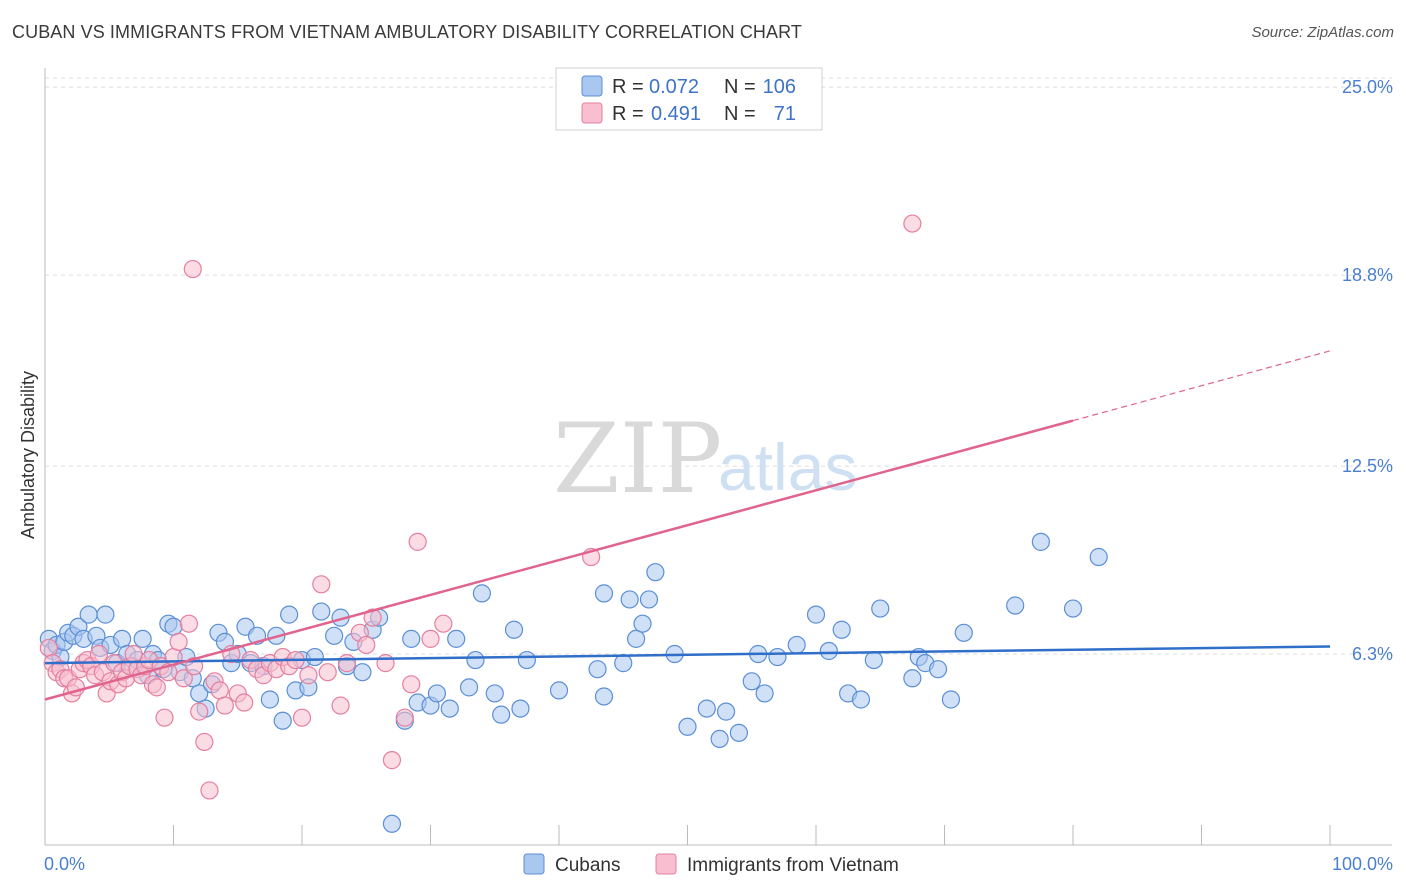 The height and width of the screenshot is (892, 1406). I want to click on legend-r-value-vietnam: 0.491, so click(676, 114).